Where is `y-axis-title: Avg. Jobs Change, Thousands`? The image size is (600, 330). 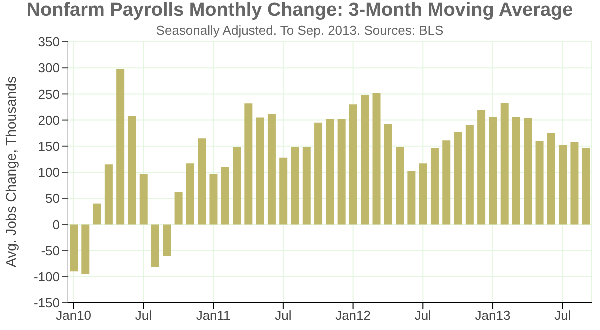 y-axis-title: Avg. Jobs Change, Thousands is located at coordinates (10, 172).